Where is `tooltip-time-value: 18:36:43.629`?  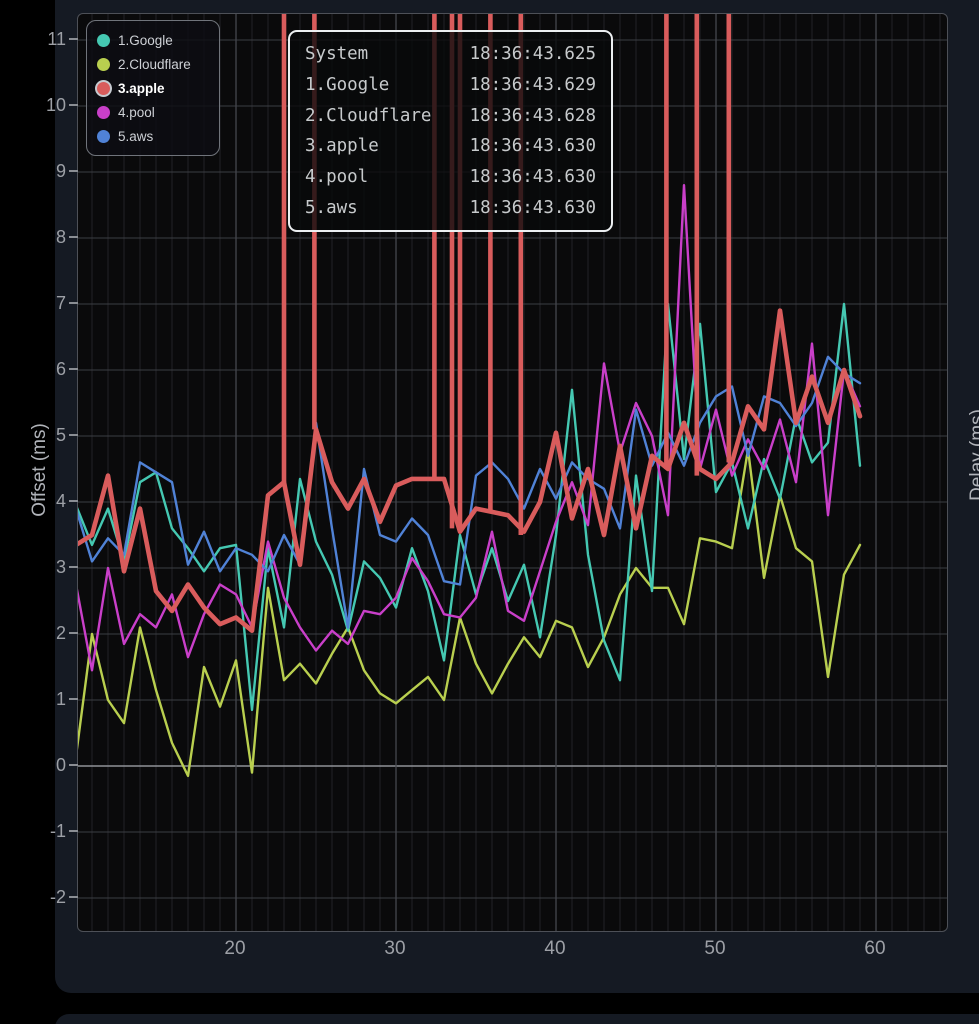
tooltip-time-value: 18:36:43.629 is located at coordinates (532, 84).